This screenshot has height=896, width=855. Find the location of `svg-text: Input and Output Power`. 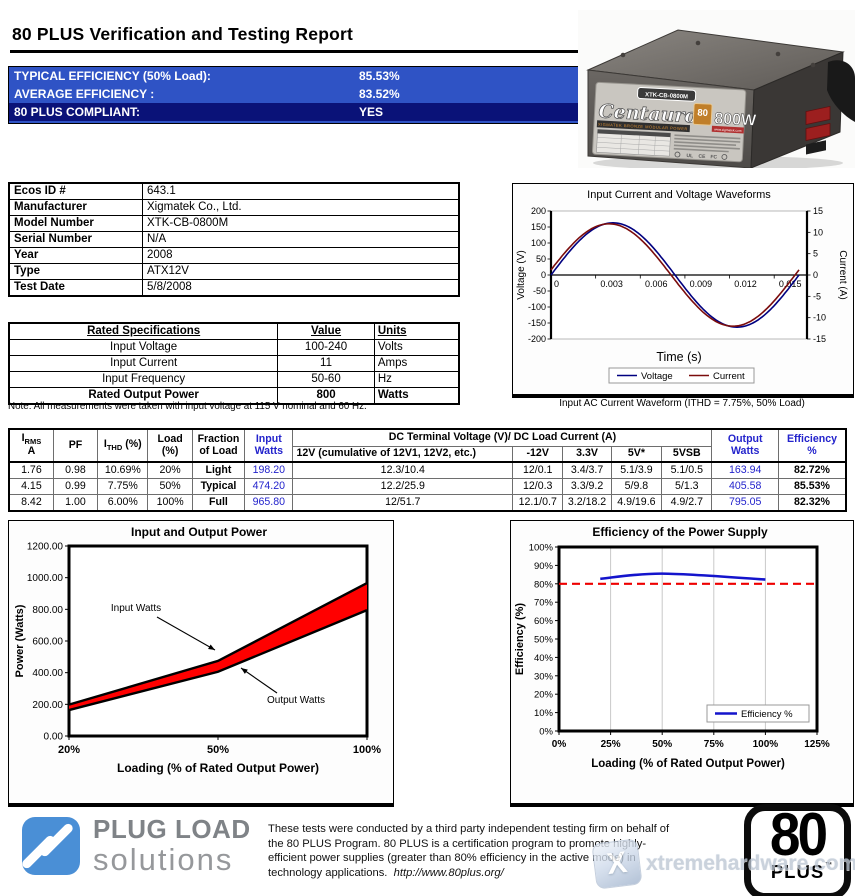

svg-text: Input and Output Power is located at coordinates (199, 532).